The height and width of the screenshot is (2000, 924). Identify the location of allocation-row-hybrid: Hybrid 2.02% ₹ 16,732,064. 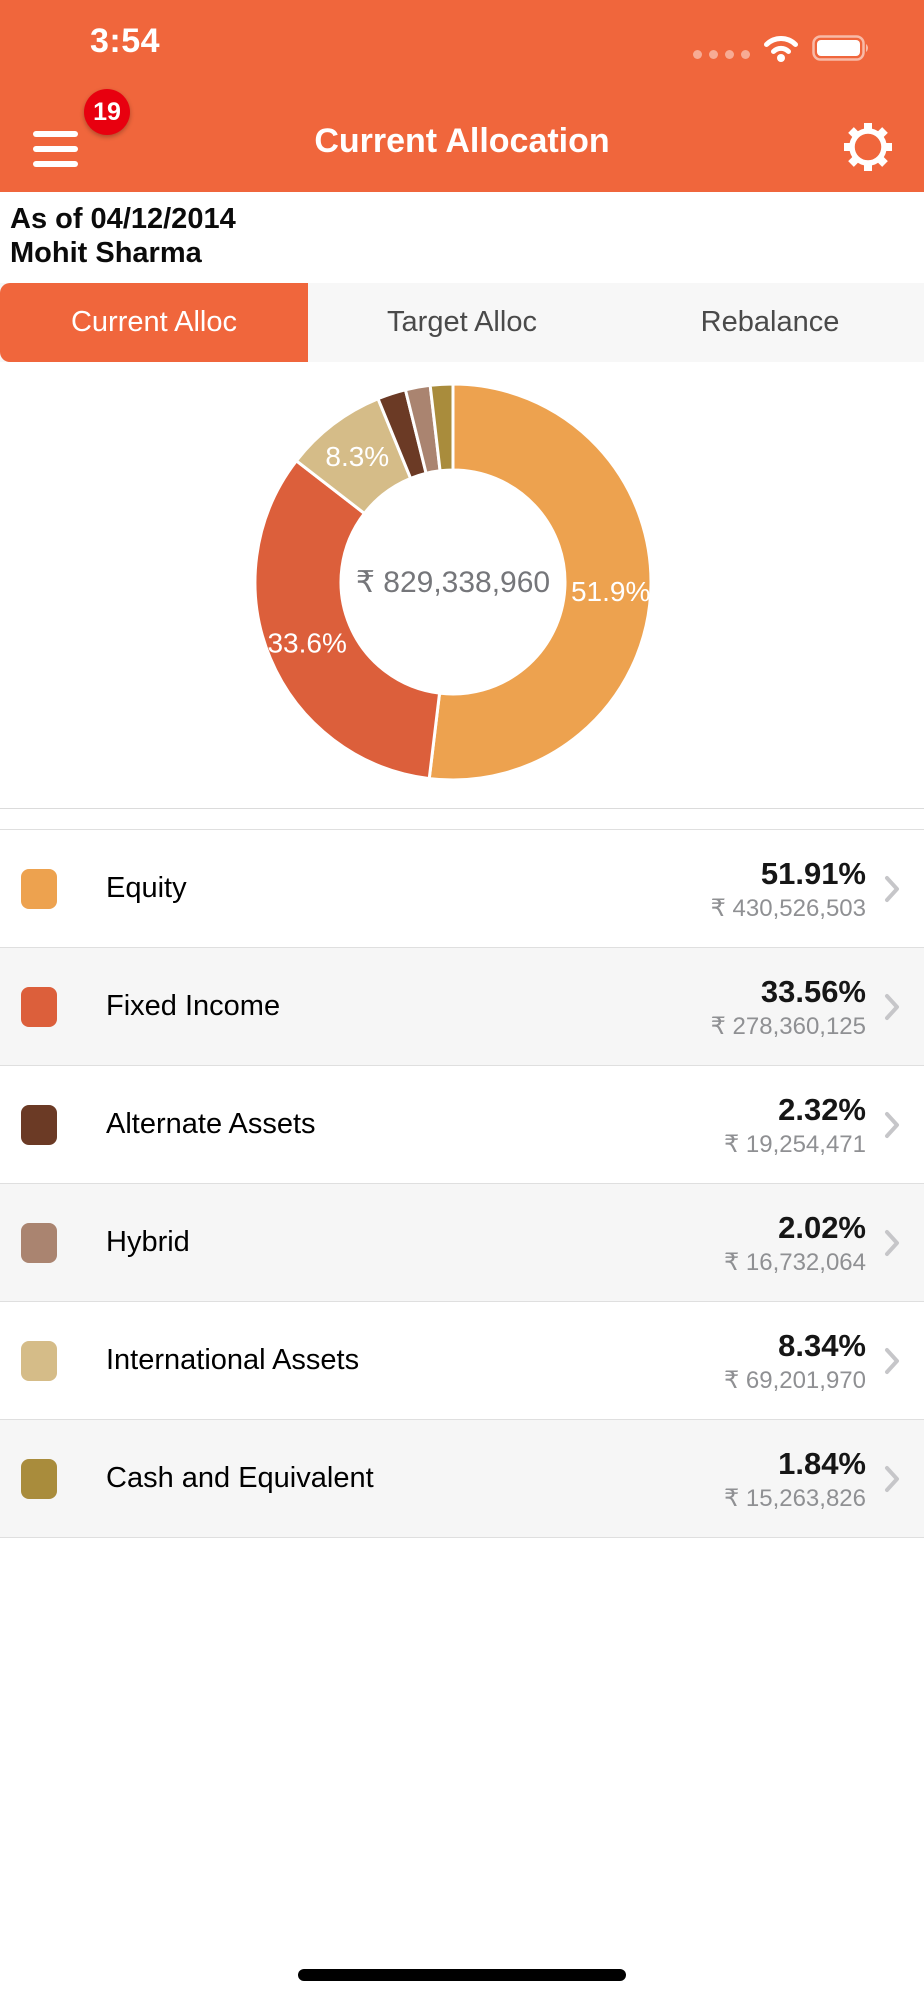
(462, 1243).